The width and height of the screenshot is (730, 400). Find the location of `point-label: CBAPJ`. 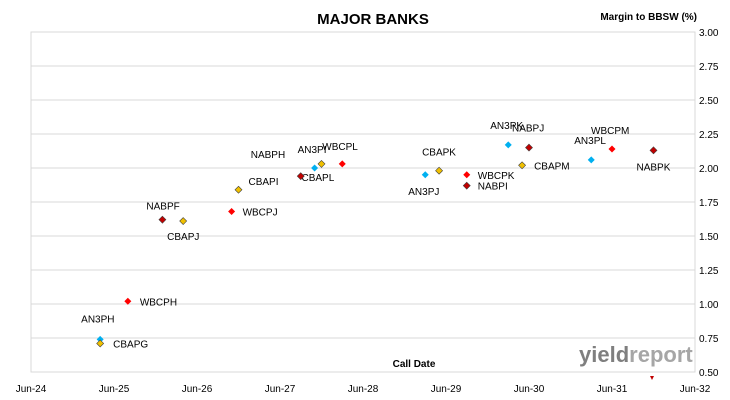

point-label: CBAPJ is located at coordinates (183, 237).